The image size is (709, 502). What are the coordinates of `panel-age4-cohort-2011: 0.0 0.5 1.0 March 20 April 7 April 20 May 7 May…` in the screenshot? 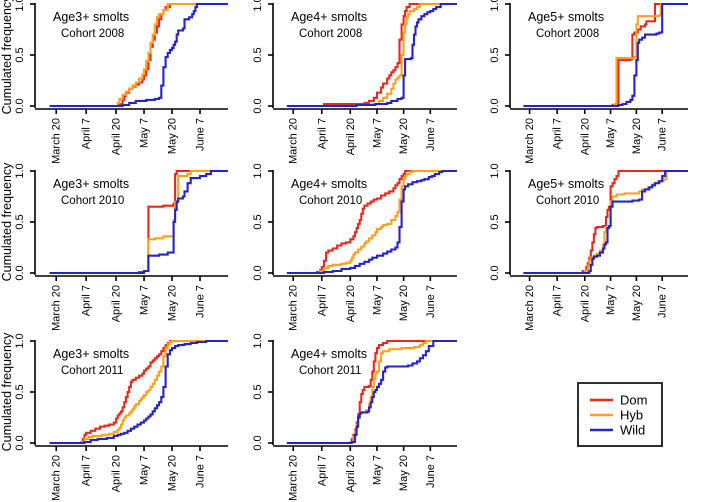 It's located at (354, 417).